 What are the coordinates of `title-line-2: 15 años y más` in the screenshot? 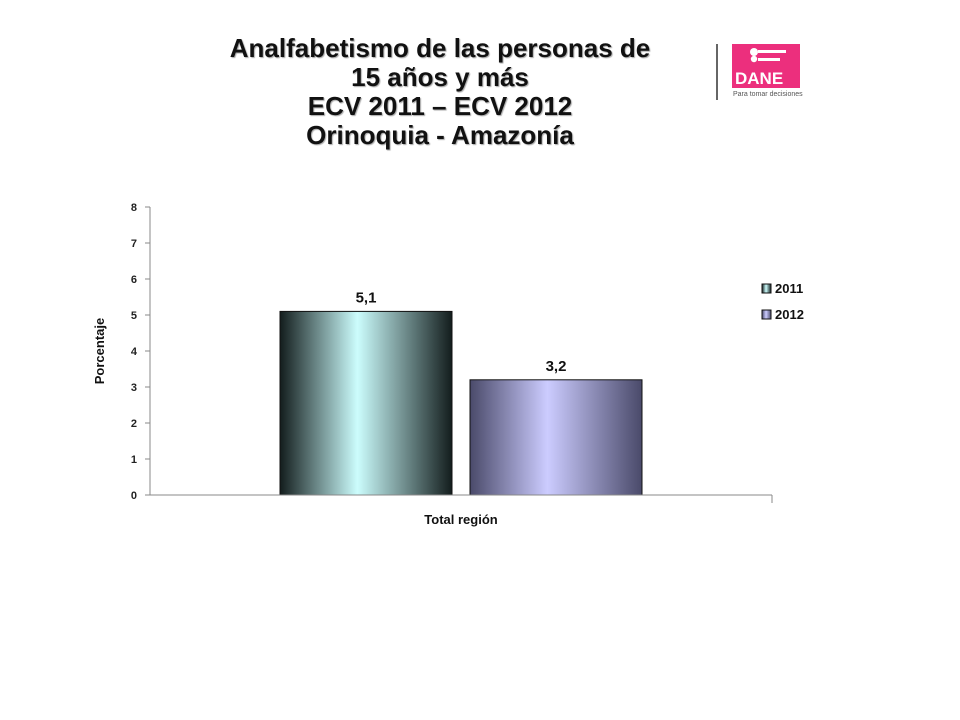 It's located at (440, 77).